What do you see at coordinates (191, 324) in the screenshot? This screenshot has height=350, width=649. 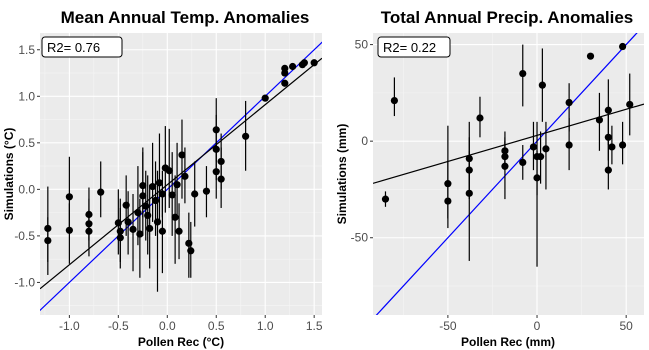 I see `x-axis-ticks: -1.0 -0.5 0.0 0.5 1.0 1.5` at bounding box center [191, 324].